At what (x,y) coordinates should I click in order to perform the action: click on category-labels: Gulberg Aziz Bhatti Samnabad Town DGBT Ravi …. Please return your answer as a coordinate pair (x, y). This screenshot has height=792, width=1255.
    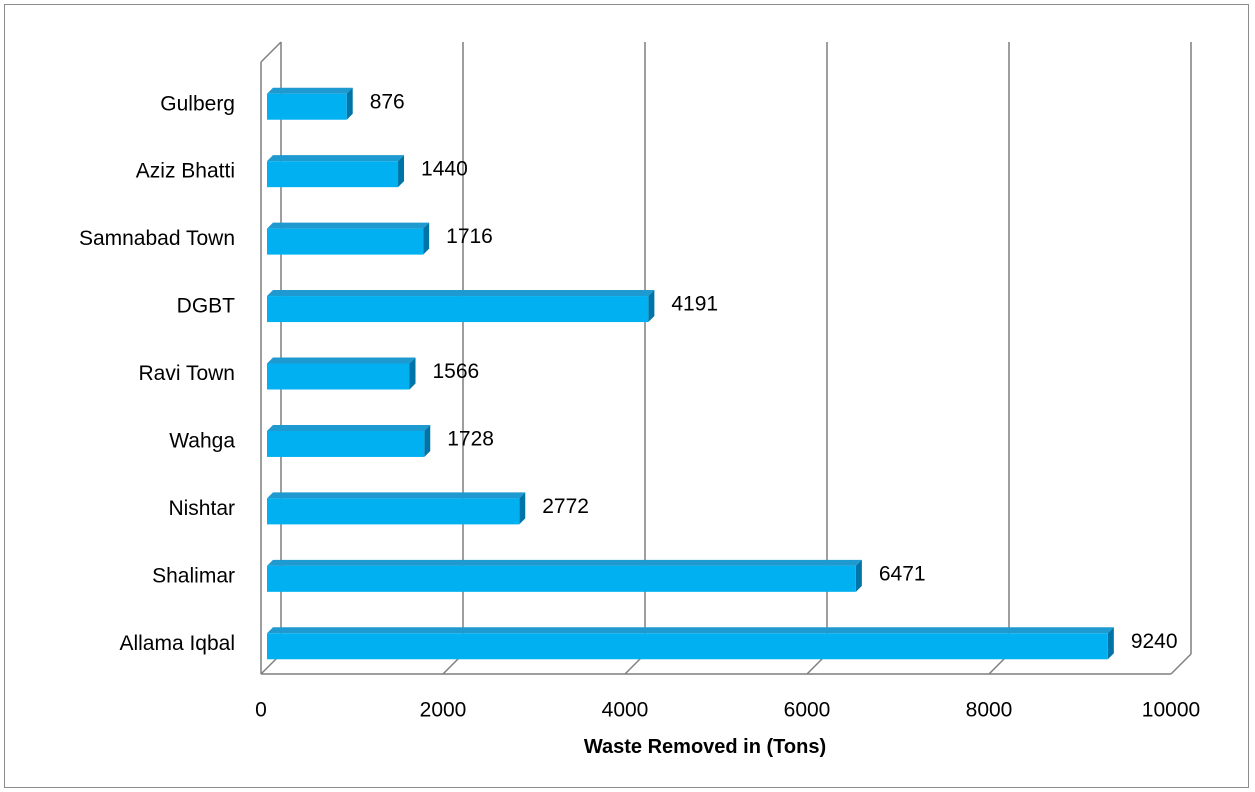
    Looking at the image, I should click on (157, 373).